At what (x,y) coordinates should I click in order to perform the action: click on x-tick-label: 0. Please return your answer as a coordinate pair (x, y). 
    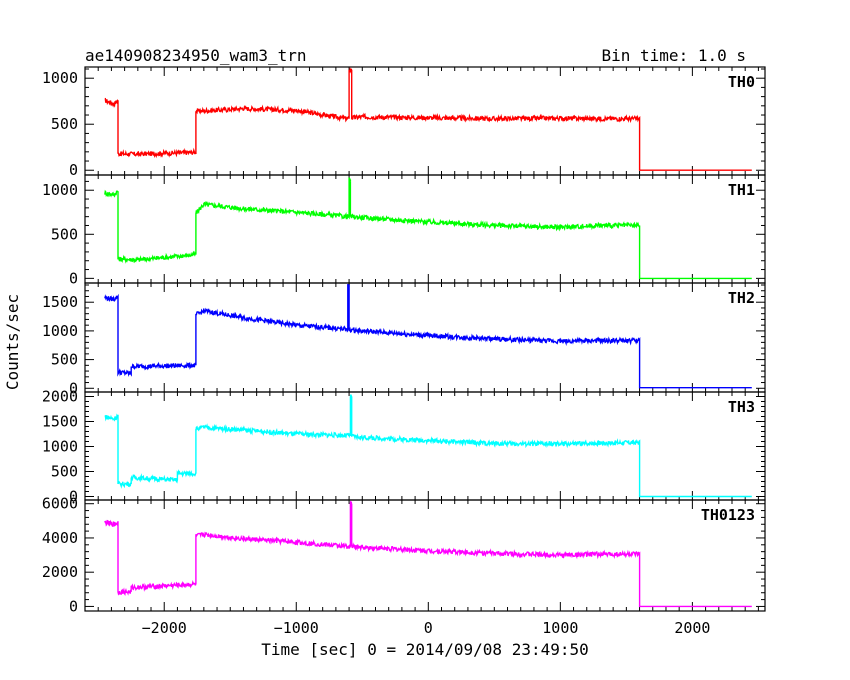
    Looking at the image, I should click on (428, 628).